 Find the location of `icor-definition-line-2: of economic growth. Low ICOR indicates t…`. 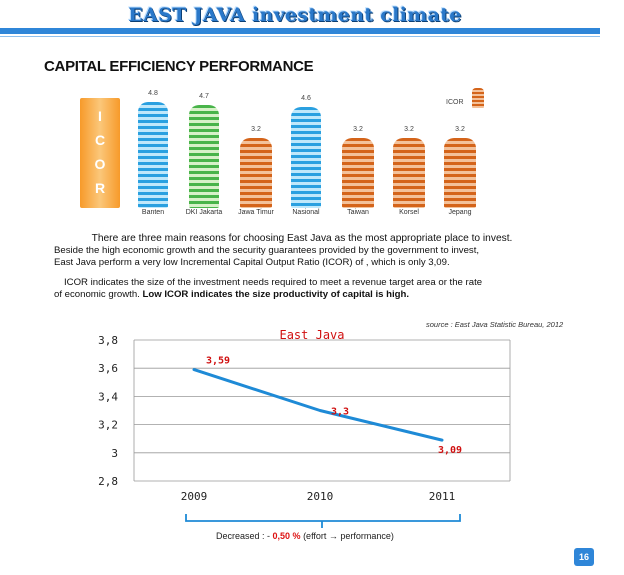

icor-definition-line-2: of economic growth. Low ICOR indicates t… is located at coordinates (304, 295).